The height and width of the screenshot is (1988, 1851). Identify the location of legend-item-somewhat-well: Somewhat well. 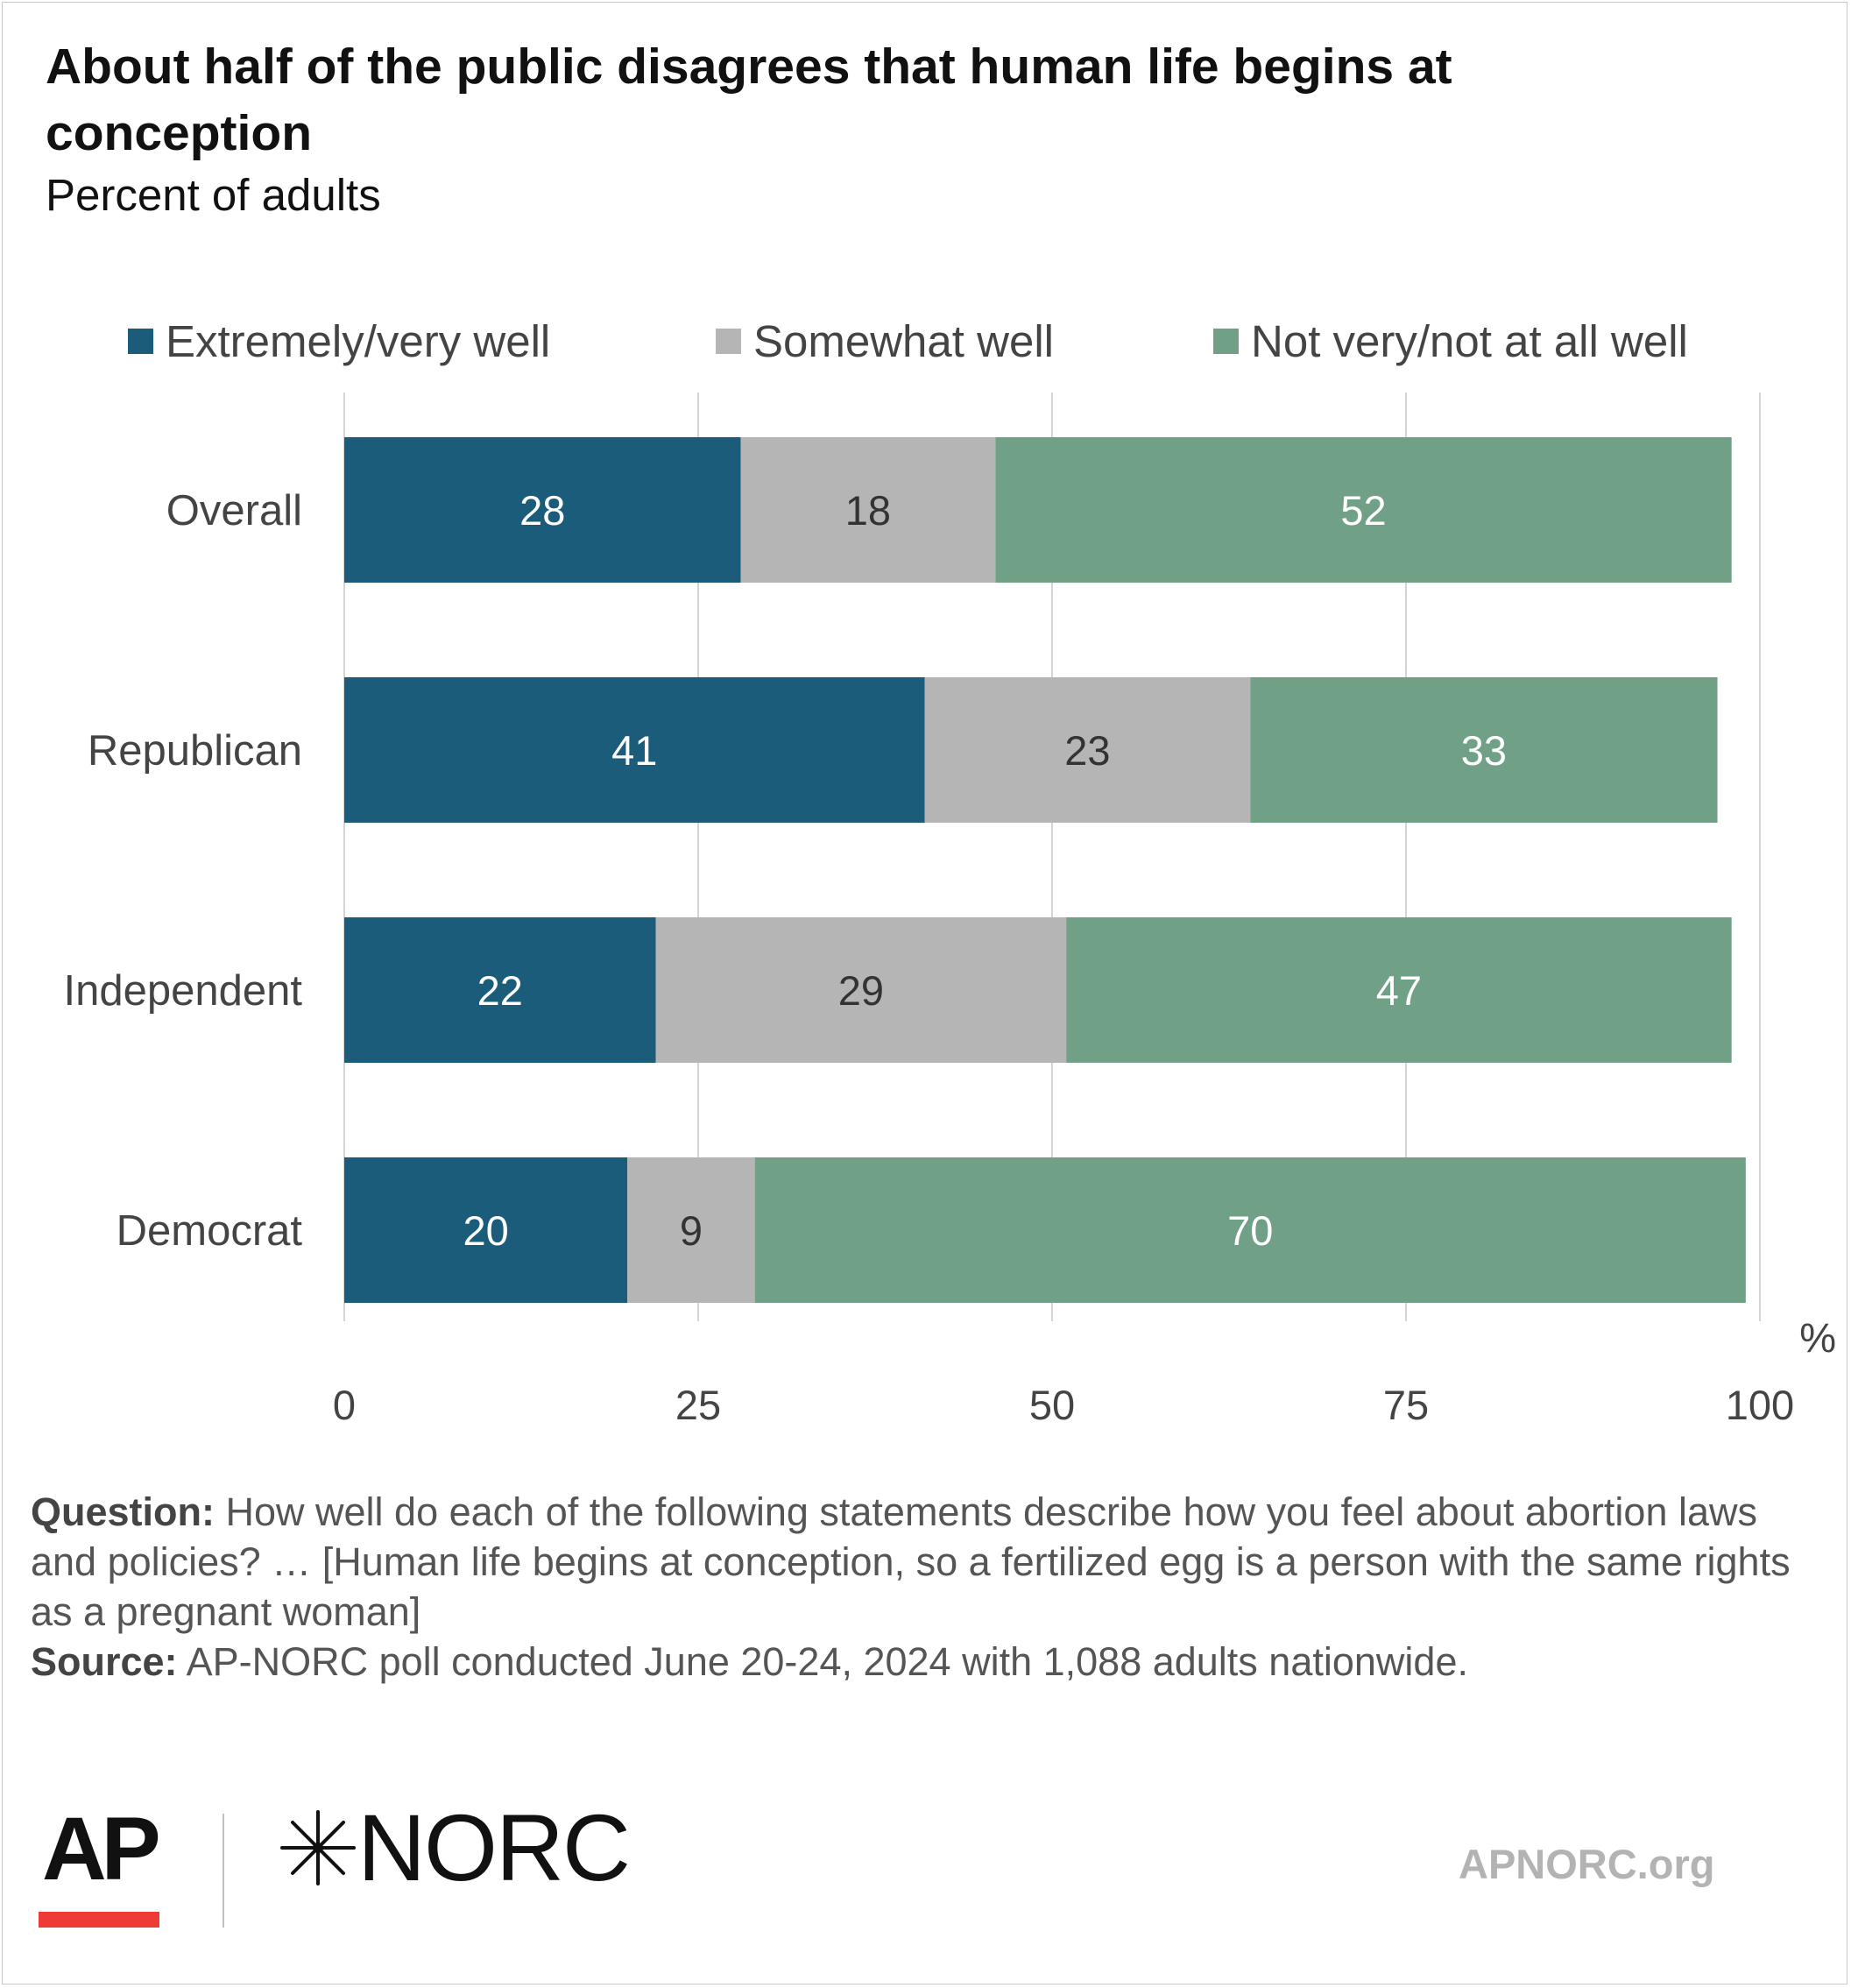
(885, 341).